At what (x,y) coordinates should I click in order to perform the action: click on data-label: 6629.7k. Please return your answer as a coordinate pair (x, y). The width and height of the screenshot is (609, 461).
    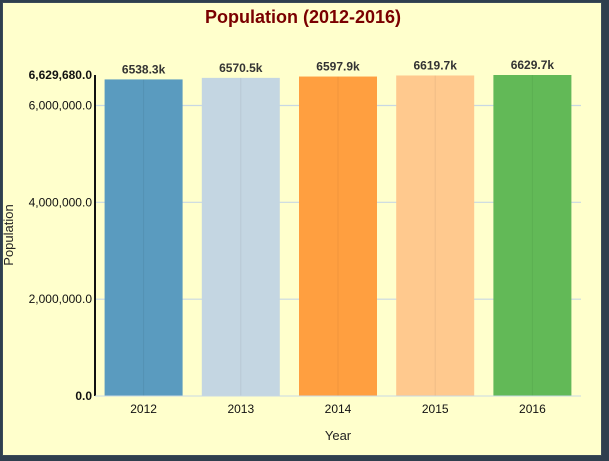
    Looking at the image, I should click on (533, 65).